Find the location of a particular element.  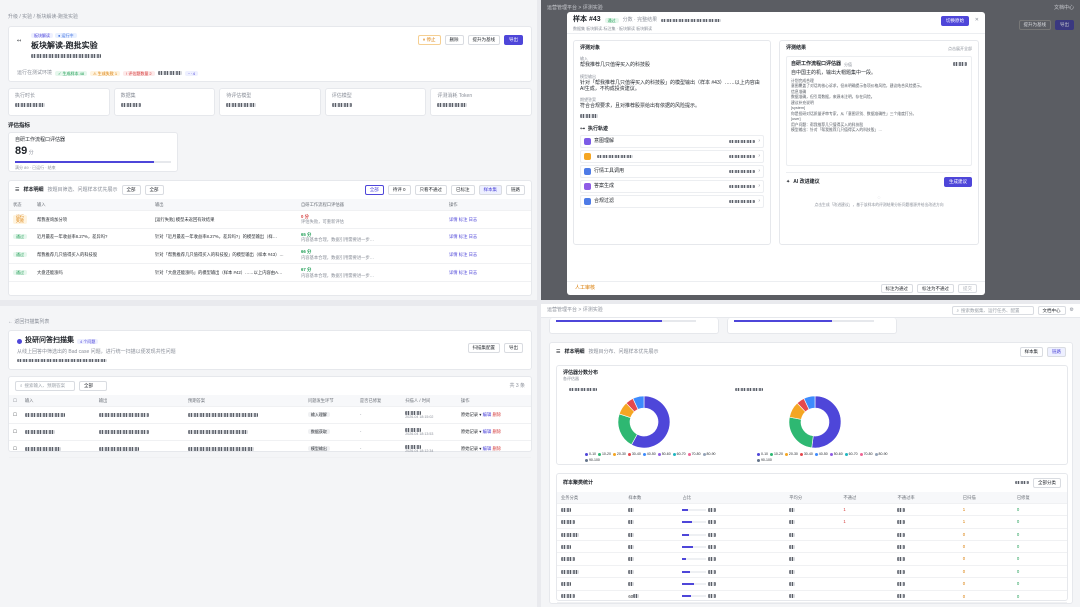

global-search-input: ⌕ 搜索数据集、运行任务、配置 is located at coordinates (992, 310).